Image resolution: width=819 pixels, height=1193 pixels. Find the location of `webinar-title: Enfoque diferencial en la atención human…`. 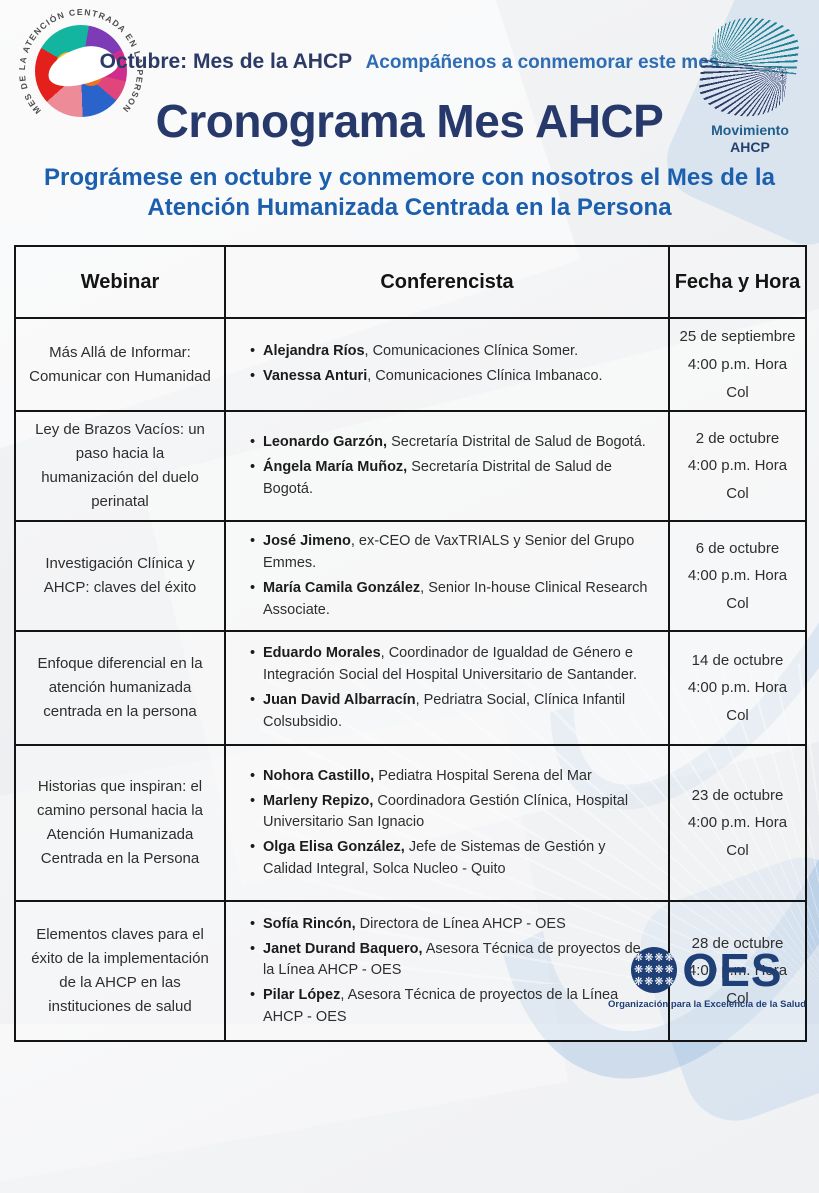

webinar-title: Enfoque diferencial en la atención human… is located at coordinates (120, 688).